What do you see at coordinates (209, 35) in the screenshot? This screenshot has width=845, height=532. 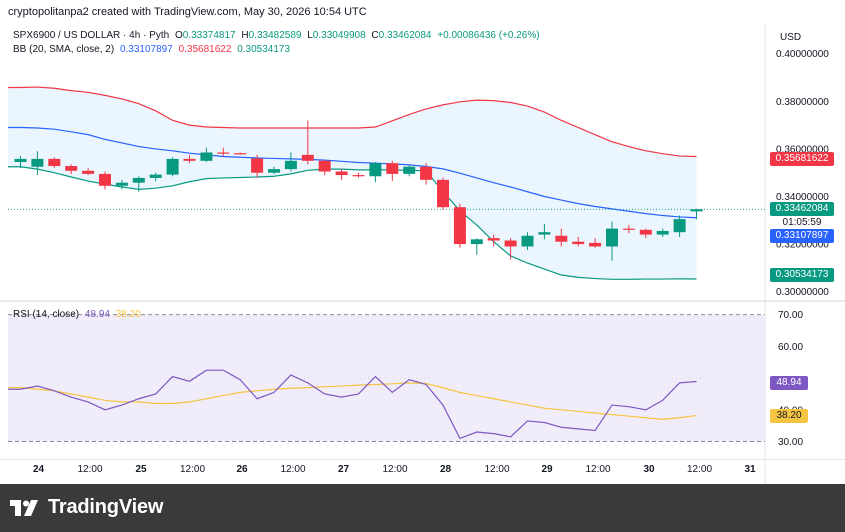 I see `open-value: 0.33374817` at bounding box center [209, 35].